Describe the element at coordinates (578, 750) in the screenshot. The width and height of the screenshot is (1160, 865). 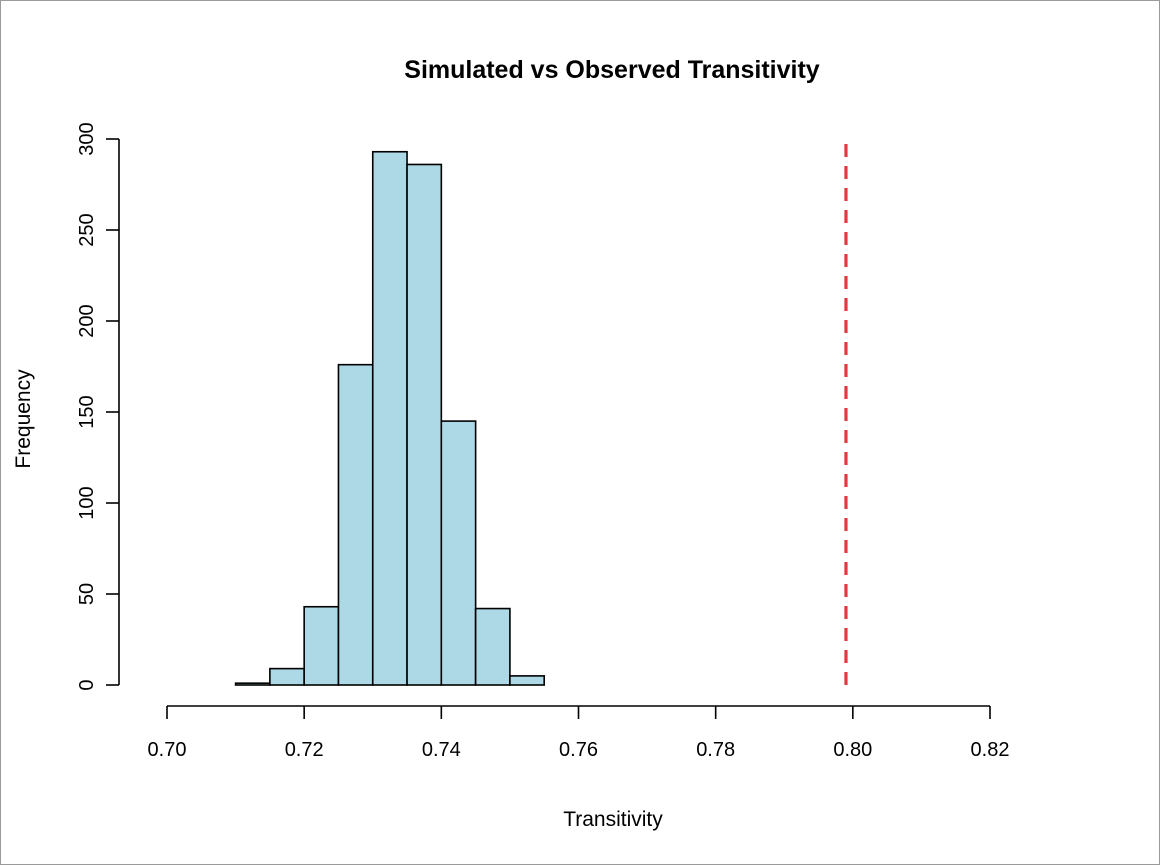
I see `x-tick-label-3: 0.76` at that location.